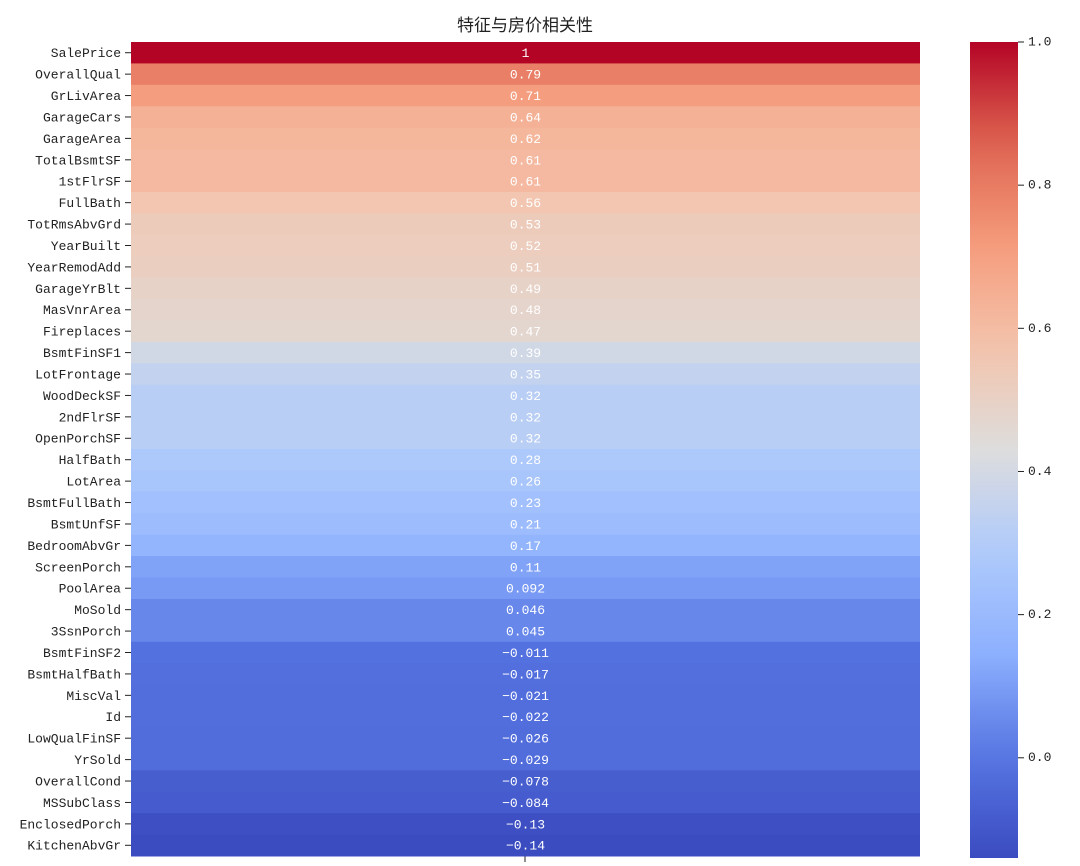 This screenshot has width=1080, height=866. What do you see at coordinates (525, 546) in the screenshot?
I see `cell-label: 0.17` at bounding box center [525, 546].